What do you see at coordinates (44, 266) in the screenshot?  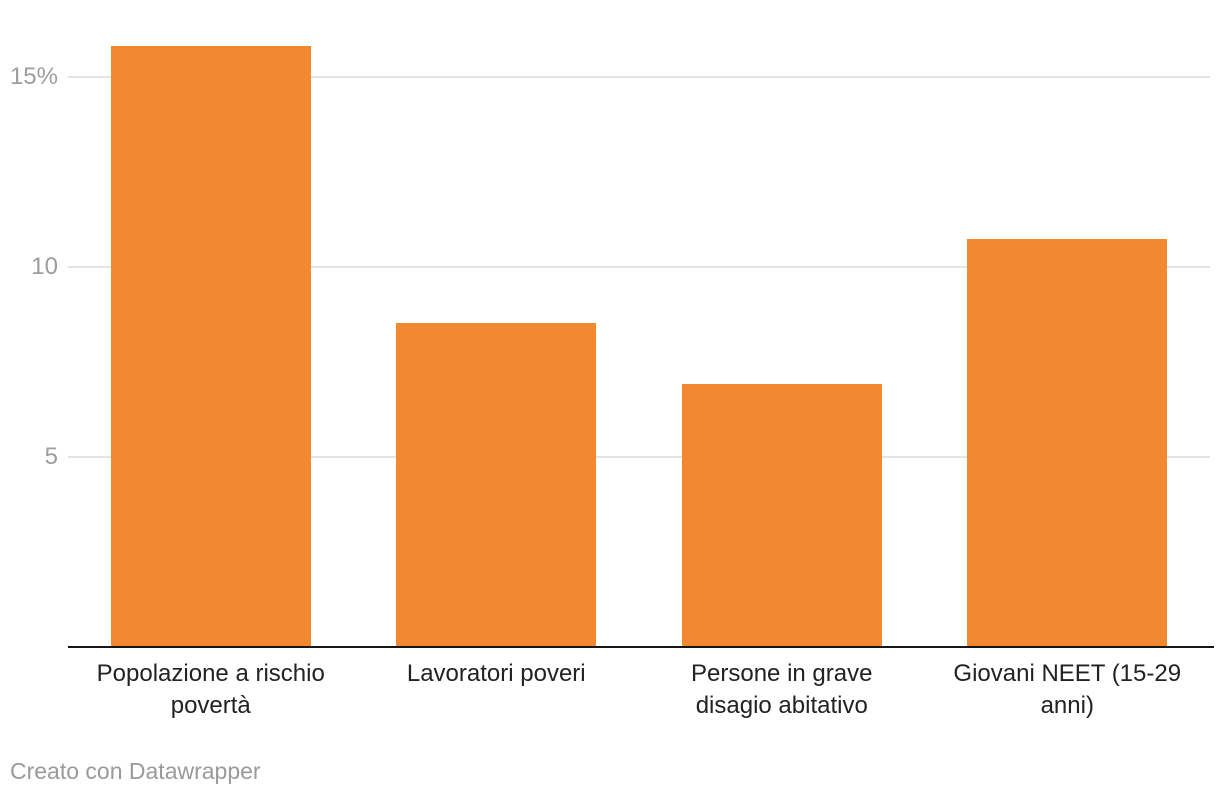 I see `y-axis-tick-label: 10` at bounding box center [44, 266].